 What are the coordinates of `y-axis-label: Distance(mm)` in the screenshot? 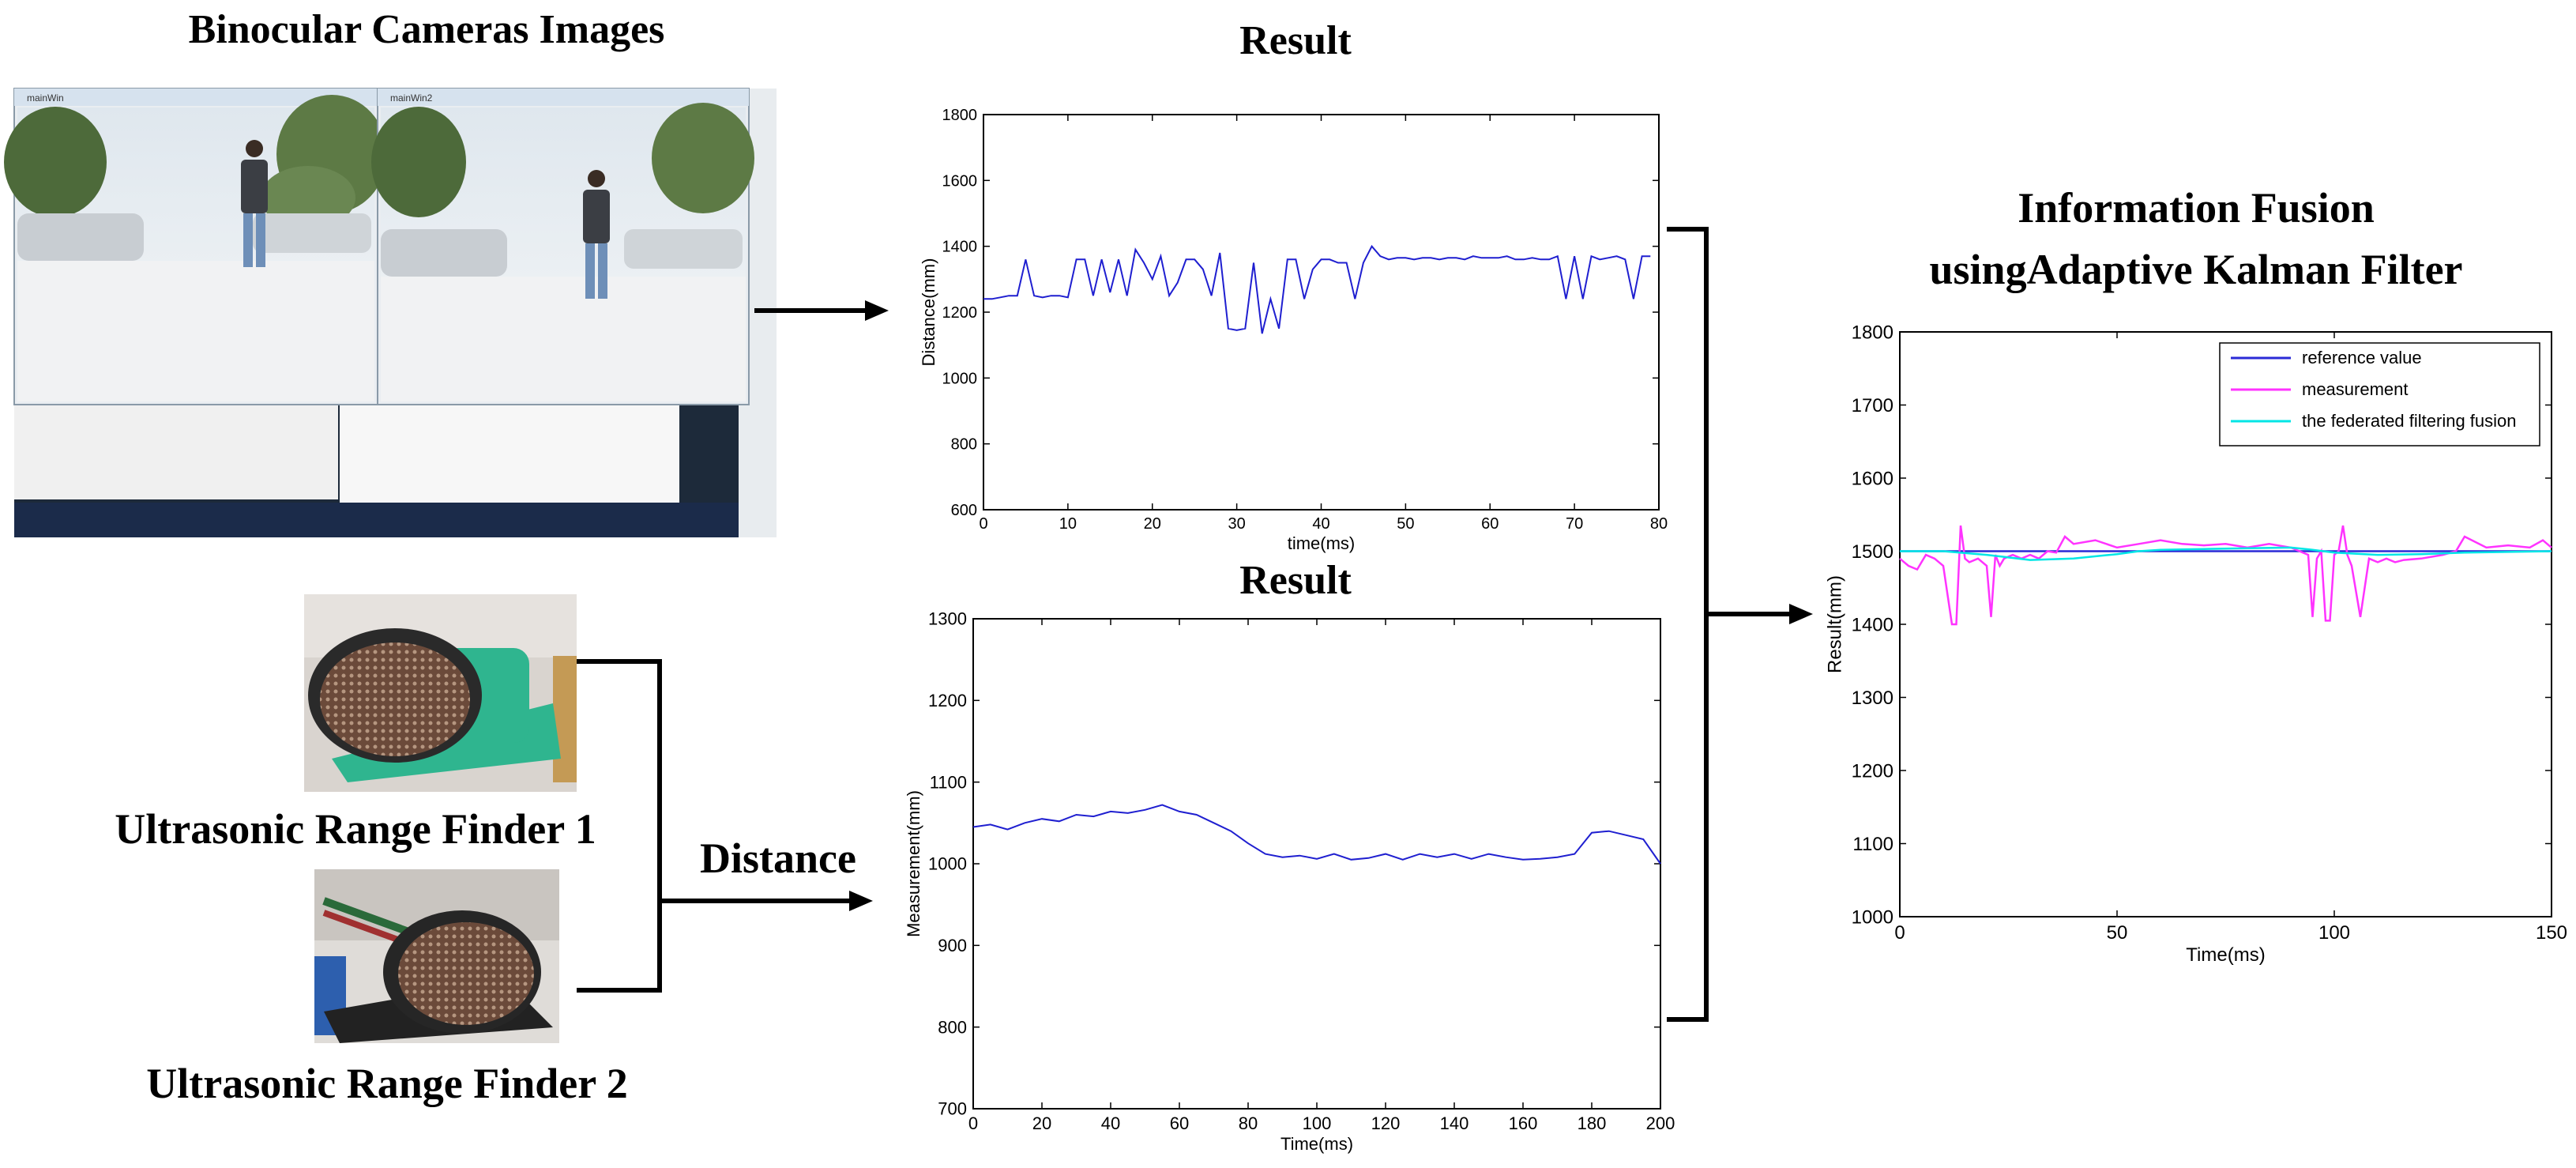 It's located at (929, 312).